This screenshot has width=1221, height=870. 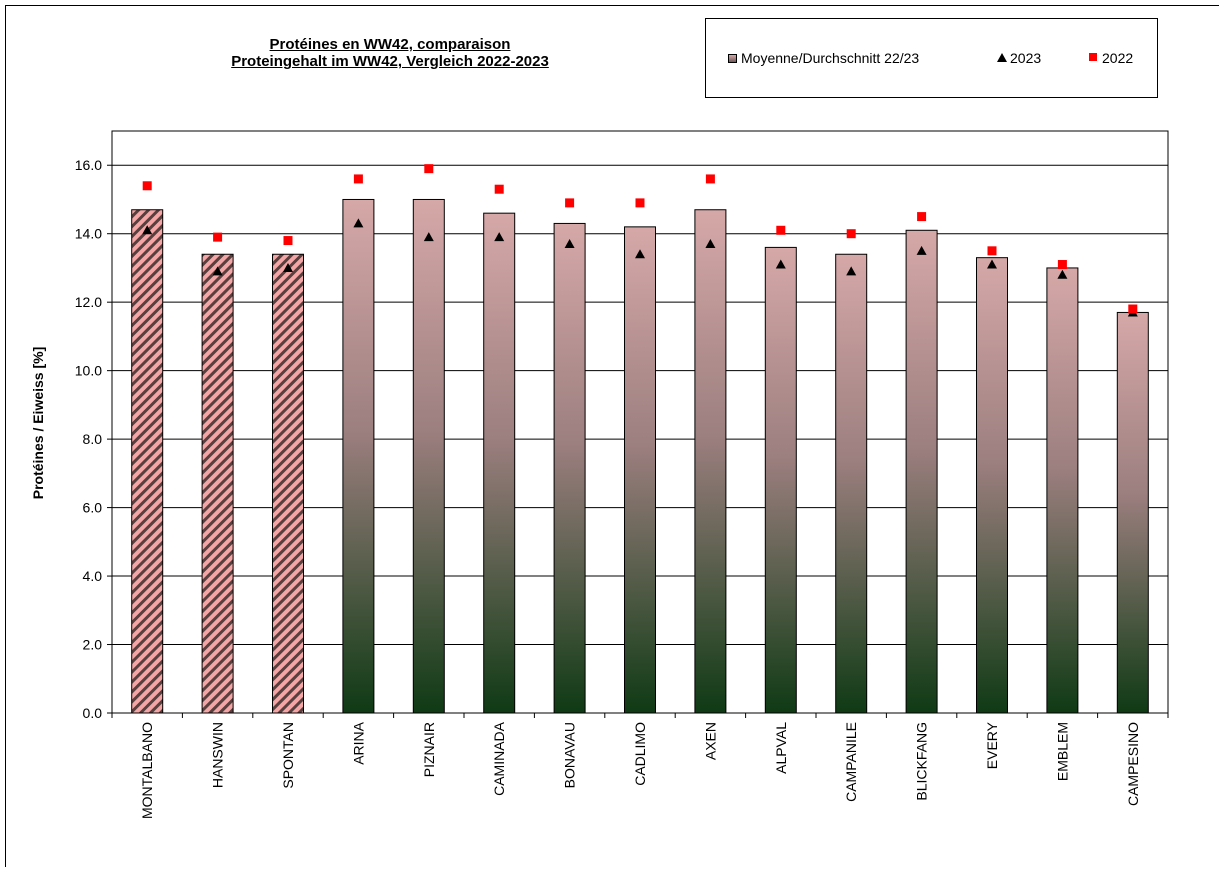 What do you see at coordinates (921, 471) in the screenshot?
I see `bar-blickfang` at bounding box center [921, 471].